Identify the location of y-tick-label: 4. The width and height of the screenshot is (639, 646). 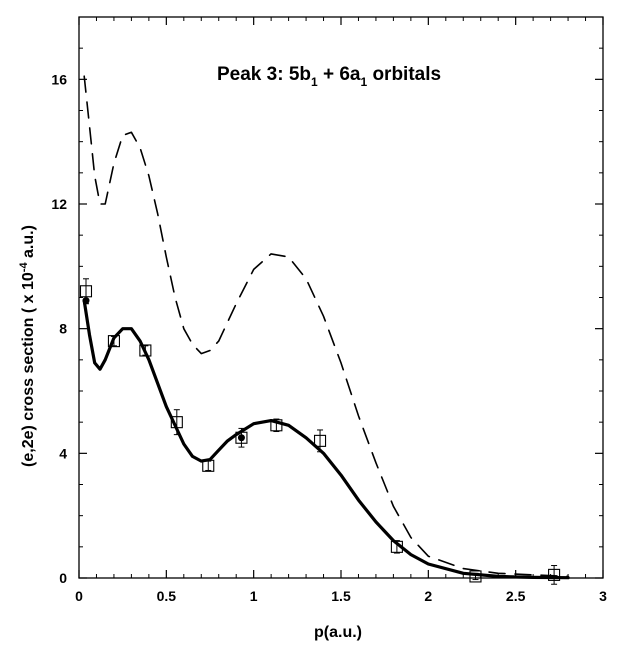
(63, 453).